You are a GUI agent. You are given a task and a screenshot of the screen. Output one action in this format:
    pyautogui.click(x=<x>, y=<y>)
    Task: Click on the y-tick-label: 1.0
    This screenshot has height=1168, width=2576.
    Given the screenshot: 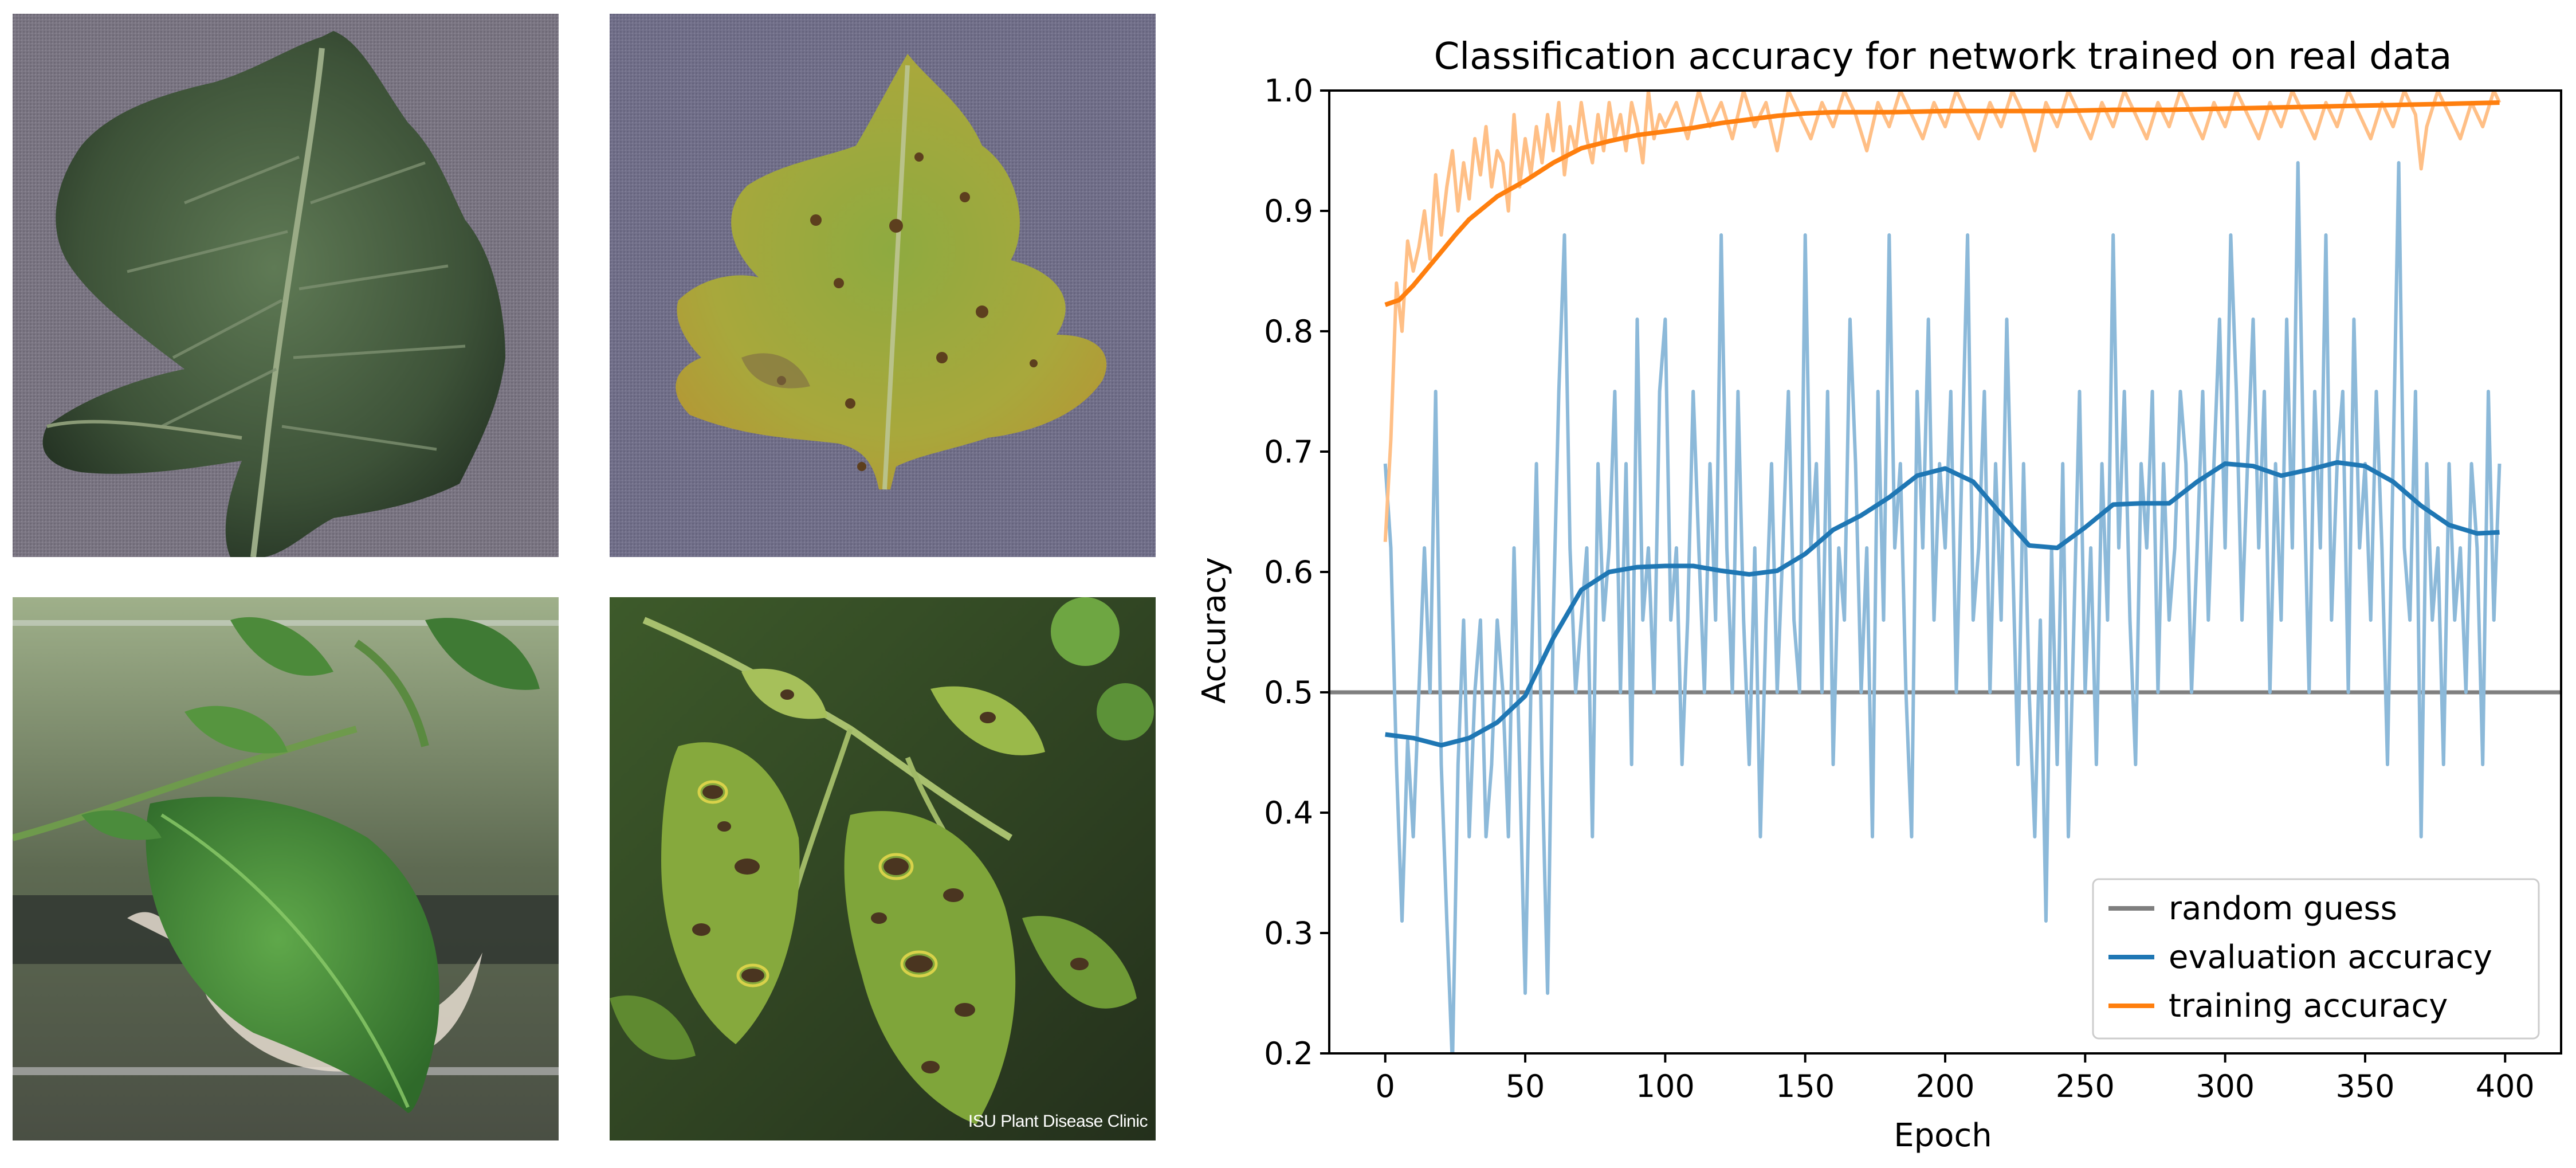 What is the action you would take?
    pyautogui.click(x=1289, y=91)
    